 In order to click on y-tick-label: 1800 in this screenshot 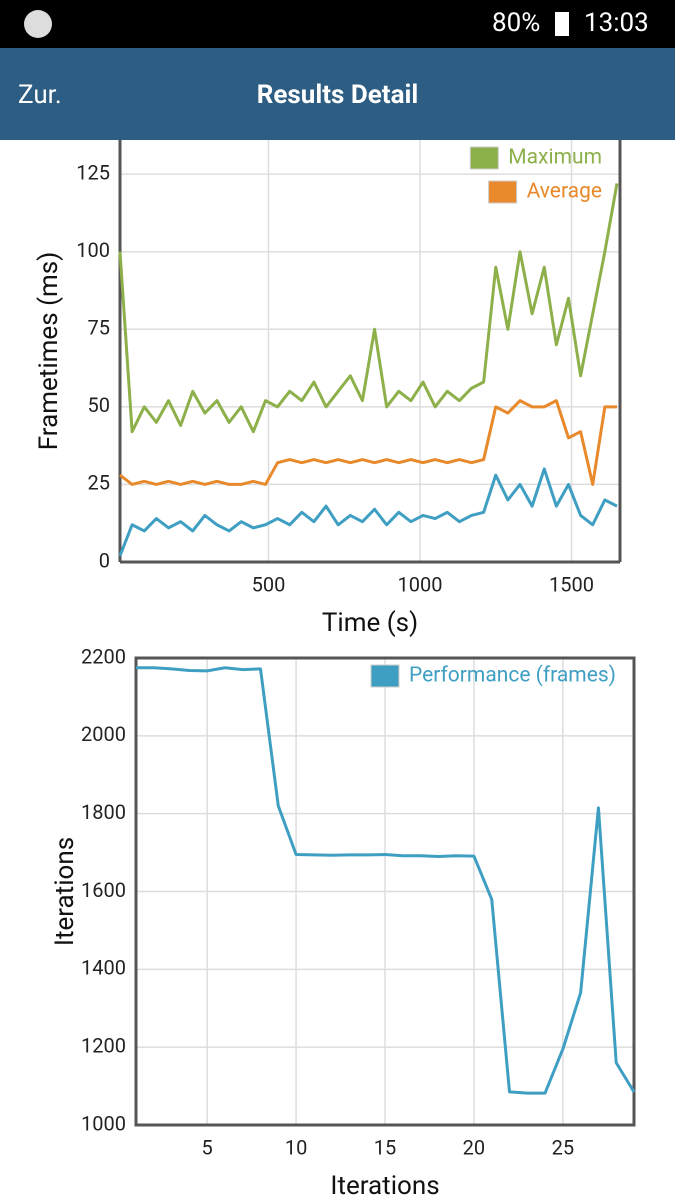, I will do `click(103, 812)`.